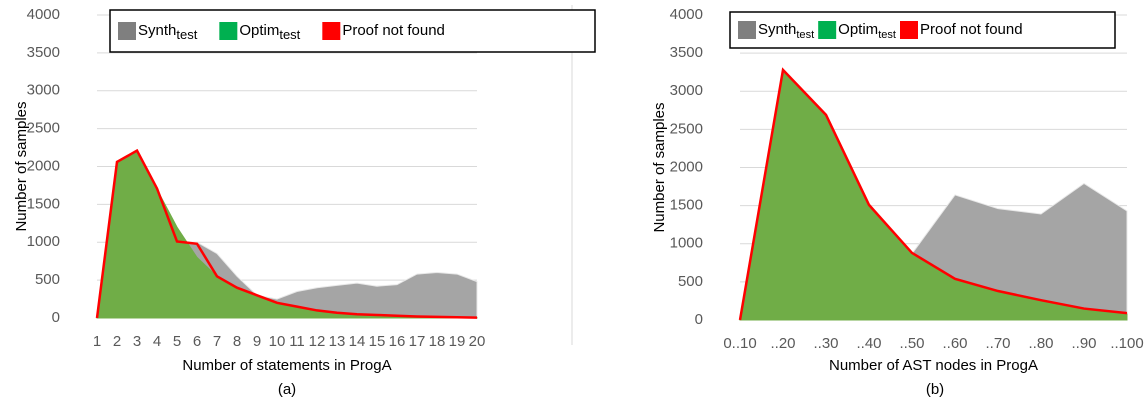 This screenshot has height=408, width=1144. What do you see at coordinates (97, 341) in the screenshot?
I see `x-tick-label: 1` at bounding box center [97, 341].